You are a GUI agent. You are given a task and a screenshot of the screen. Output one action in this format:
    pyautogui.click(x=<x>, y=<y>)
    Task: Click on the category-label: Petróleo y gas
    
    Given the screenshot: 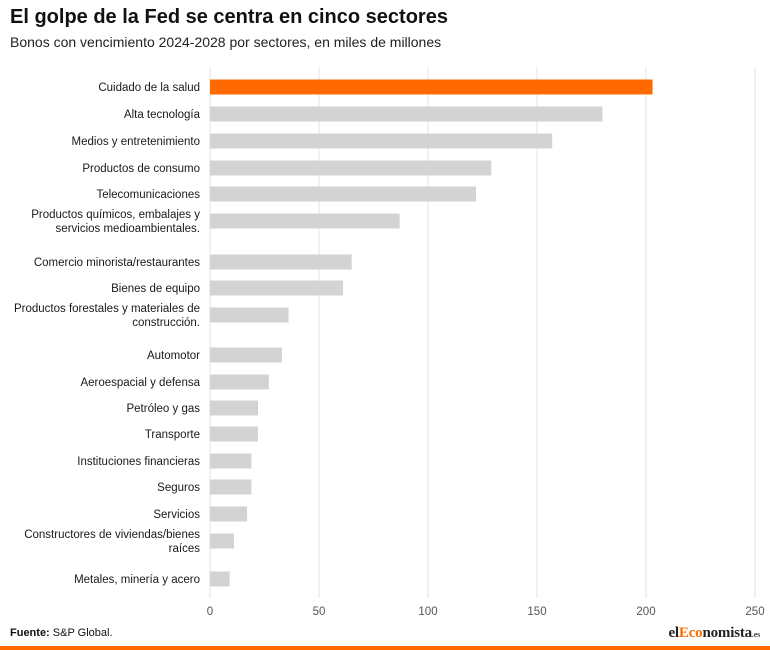 What is the action you would take?
    pyautogui.click(x=163, y=409)
    